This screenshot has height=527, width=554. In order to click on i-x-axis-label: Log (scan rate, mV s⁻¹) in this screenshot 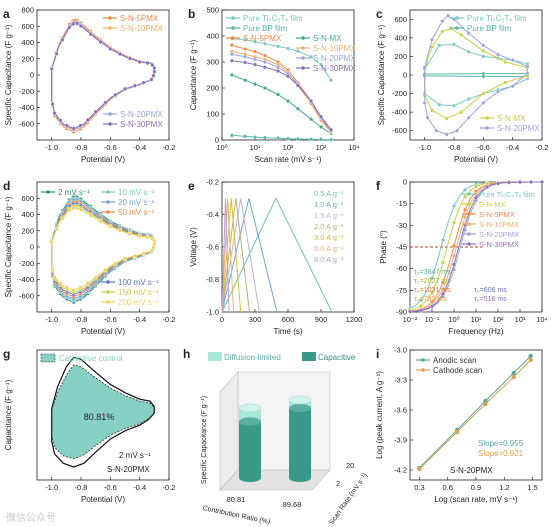, I will do `click(476, 499)`.